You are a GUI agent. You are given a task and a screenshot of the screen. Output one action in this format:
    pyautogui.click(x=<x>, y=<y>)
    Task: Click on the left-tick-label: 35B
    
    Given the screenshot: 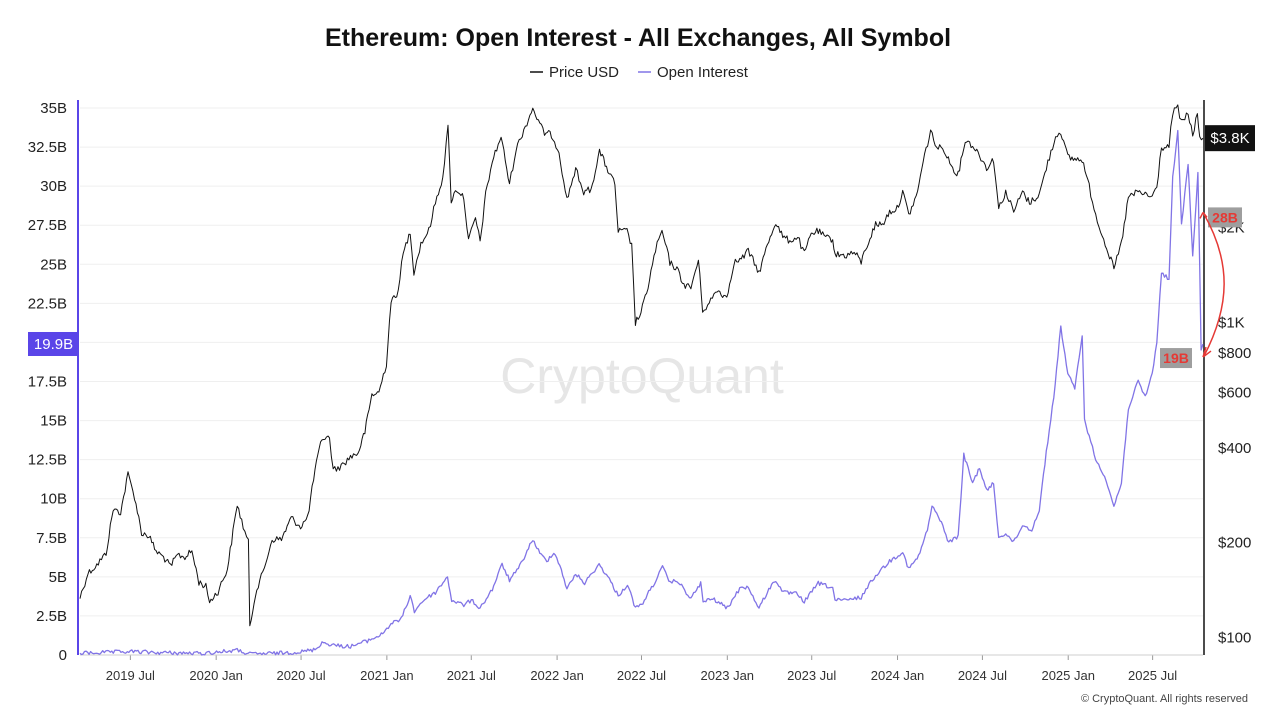 What is the action you would take?
    pyautogui.click(x=53, y=108)
    